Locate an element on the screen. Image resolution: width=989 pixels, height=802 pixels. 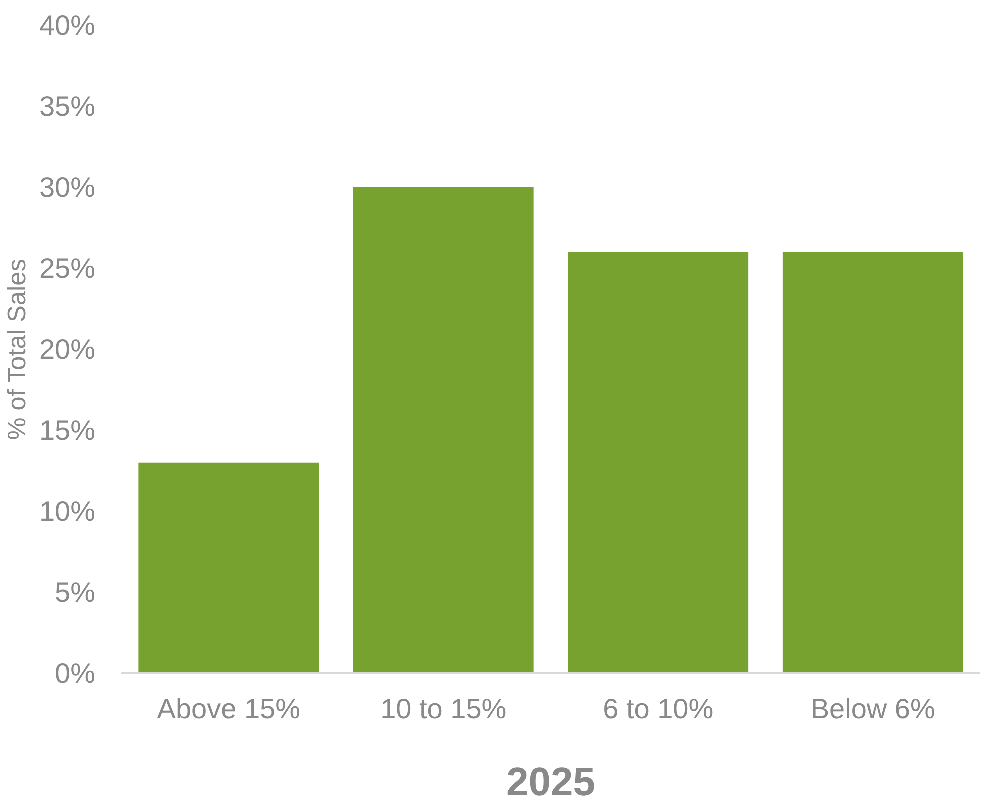
y-axis-title: % of Total Sales is located at coordinates (17, 349).